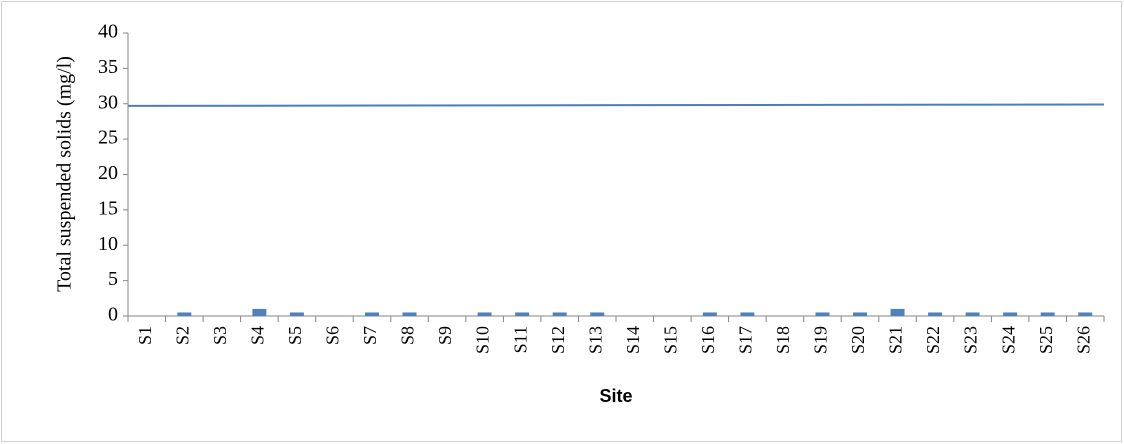 The image size is (1124, 444). I want to click on y-axis-label: Total suspended solids (mg/l), so click(65, 174).